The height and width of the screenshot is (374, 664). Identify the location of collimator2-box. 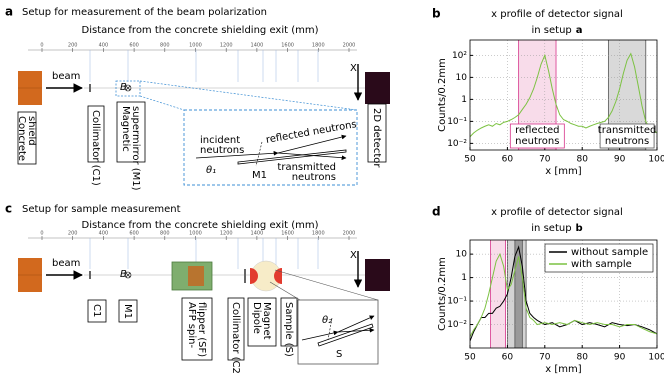
(236, 329).